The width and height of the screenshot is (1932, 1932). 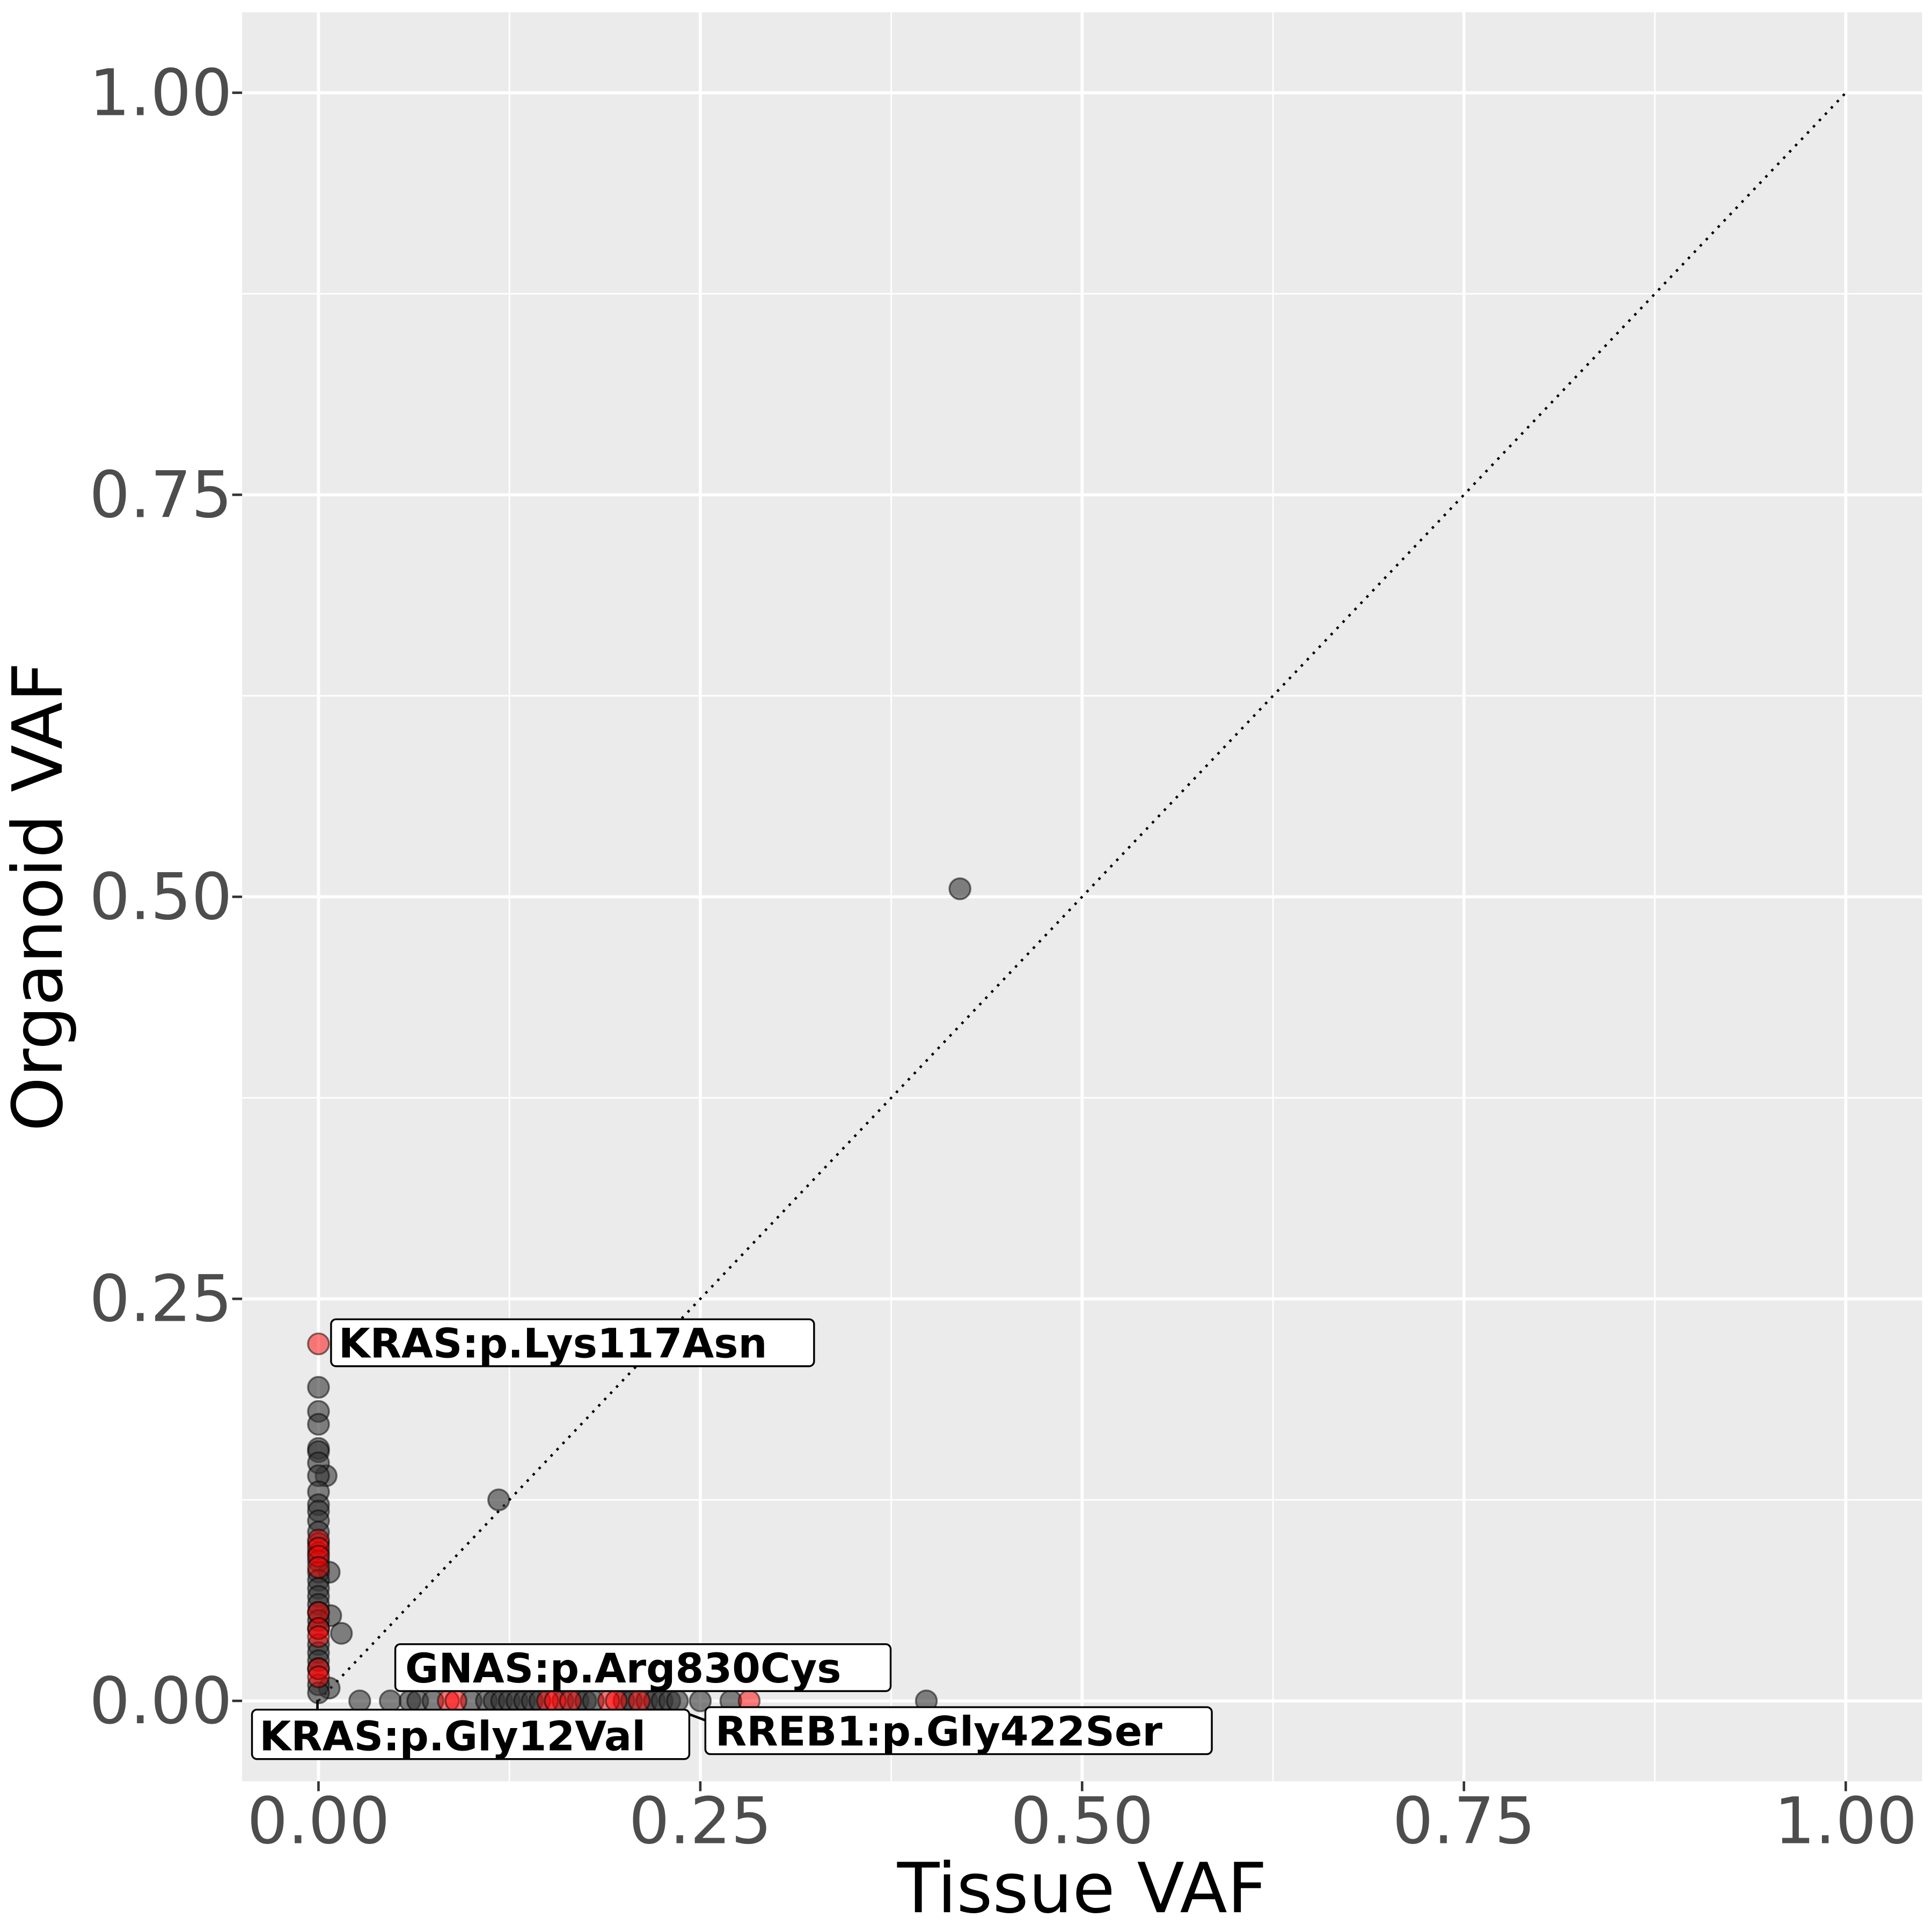 I want to click on x-tick-label: 0.75, so click(x=1464, y=1821).